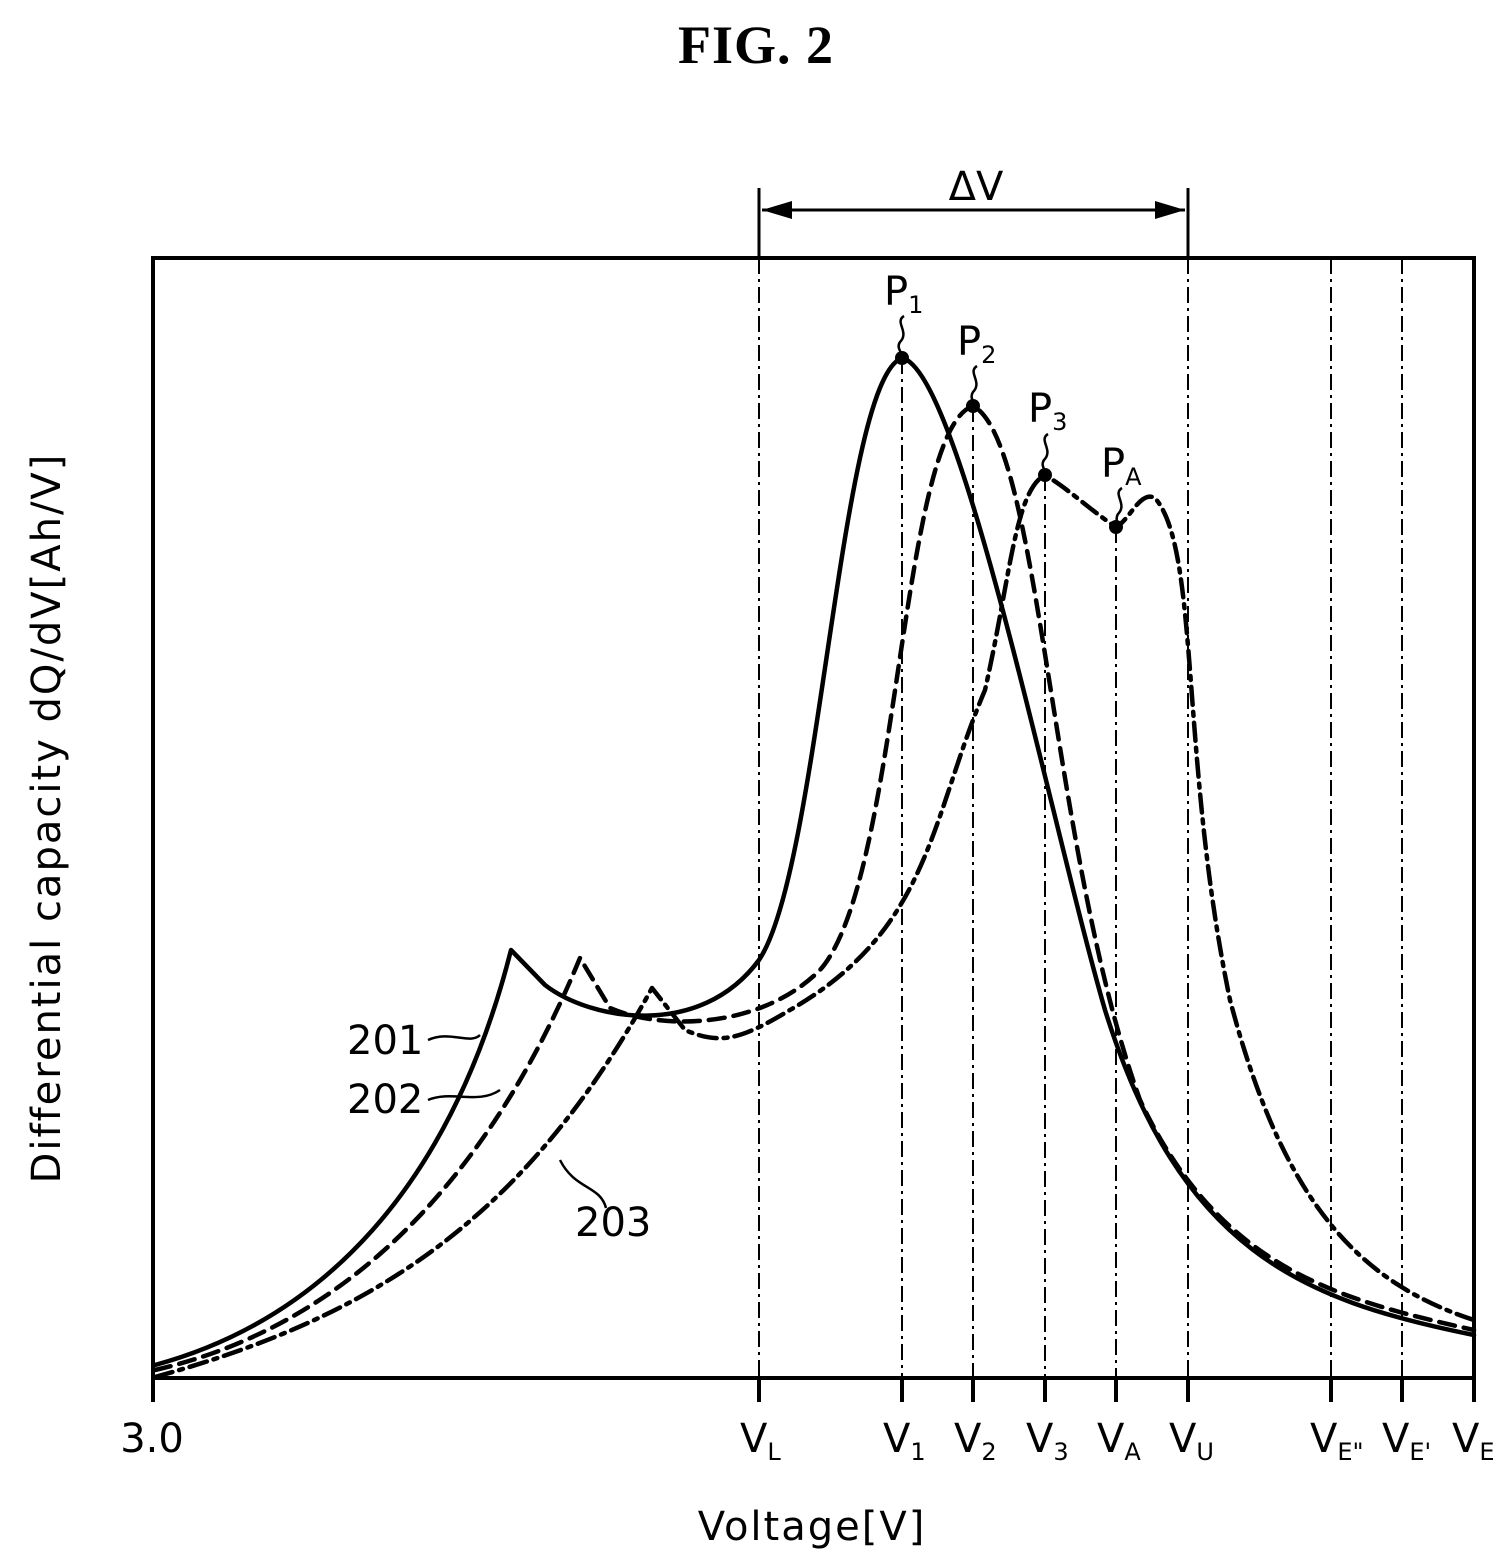 The width and height of the screenshot is (1512, 1562). What do you see at coordinates (1047, 411) in the screenshot?
I see `peak-p3-label: P3` at bounding box center [1047, 411].